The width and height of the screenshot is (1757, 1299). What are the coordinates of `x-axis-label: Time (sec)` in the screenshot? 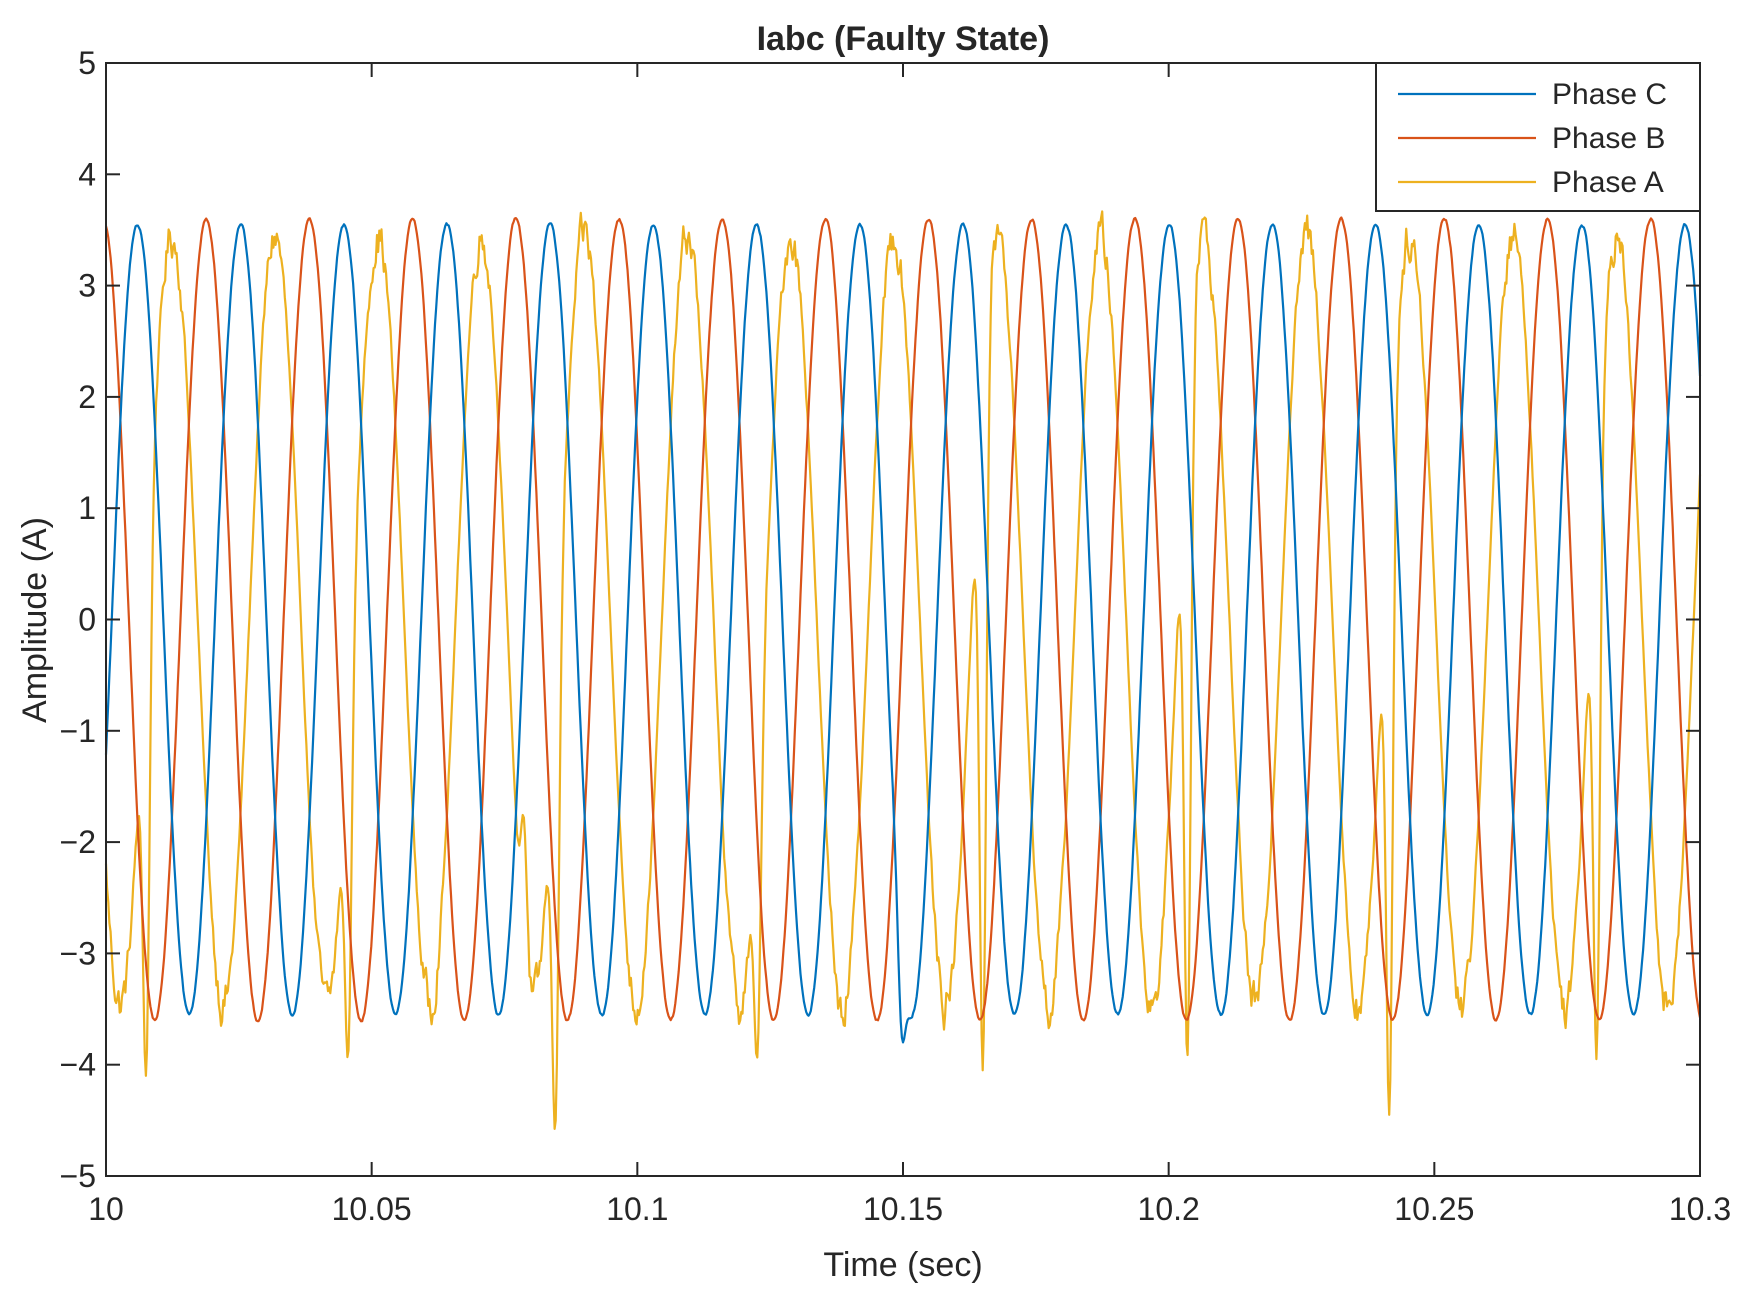 It's located at (902, 1265).